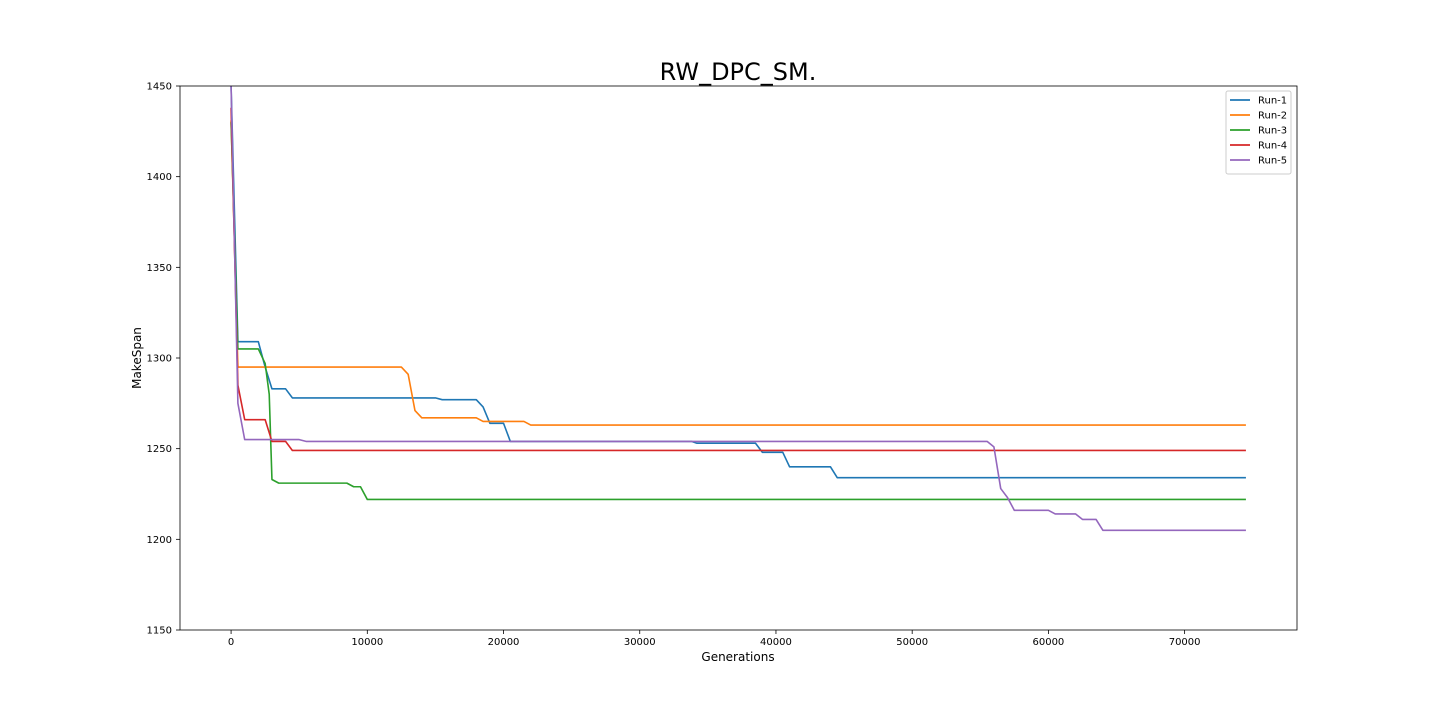 Image resolution: width=1440 pixels, height=720 pixels. I want to click on x-tick-label: 0, so click(231, 642).